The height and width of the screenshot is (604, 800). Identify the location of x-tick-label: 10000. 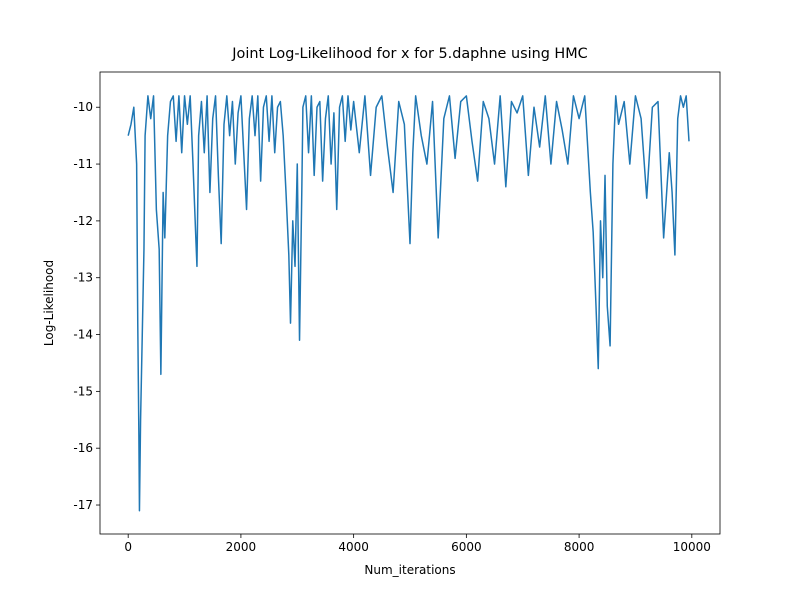
(692, 547).